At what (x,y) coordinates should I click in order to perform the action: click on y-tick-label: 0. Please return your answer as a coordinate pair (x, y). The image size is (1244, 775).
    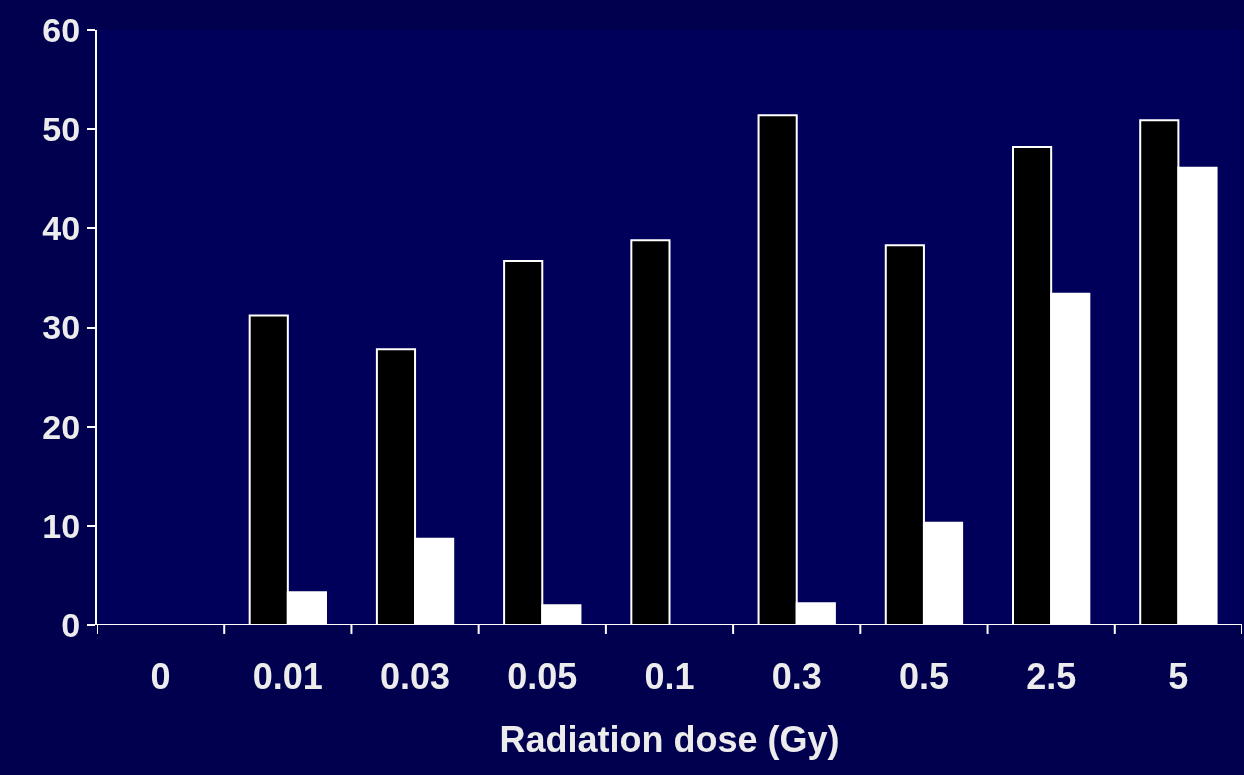
    Looking at the image, I should click on (71, 624).